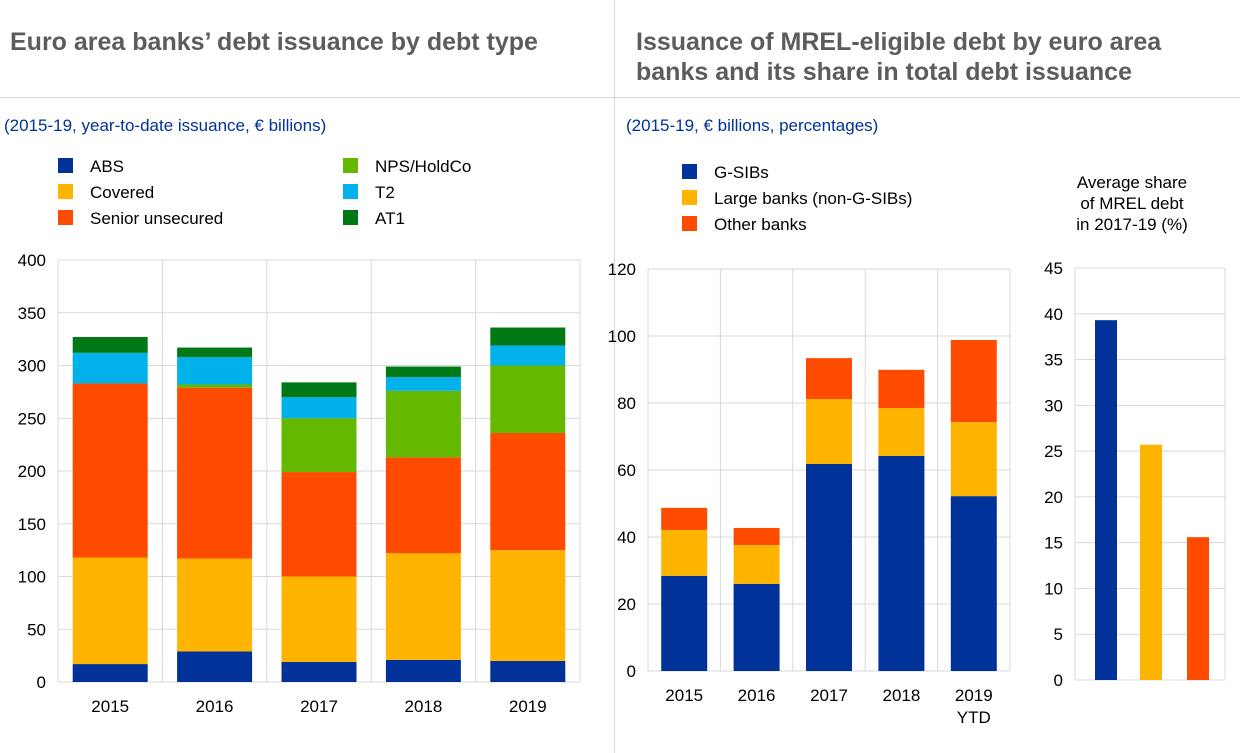  Describe the element at coordinates (32, 366) in the screenshot. I see `debt-type-ytick-label: 300` at that location.